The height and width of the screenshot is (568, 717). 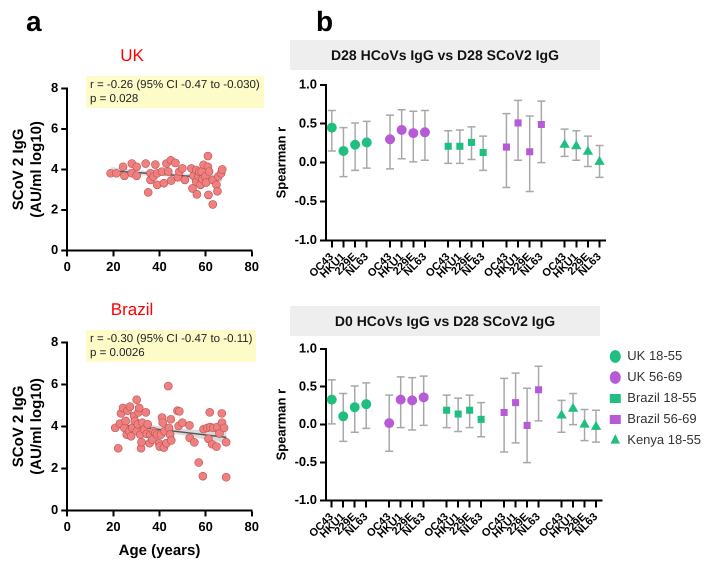 What do you see at coordinates (280, 162) in the screenshot?
I see `y-axis-title: Spearman r` at bounding box center [280, 162].